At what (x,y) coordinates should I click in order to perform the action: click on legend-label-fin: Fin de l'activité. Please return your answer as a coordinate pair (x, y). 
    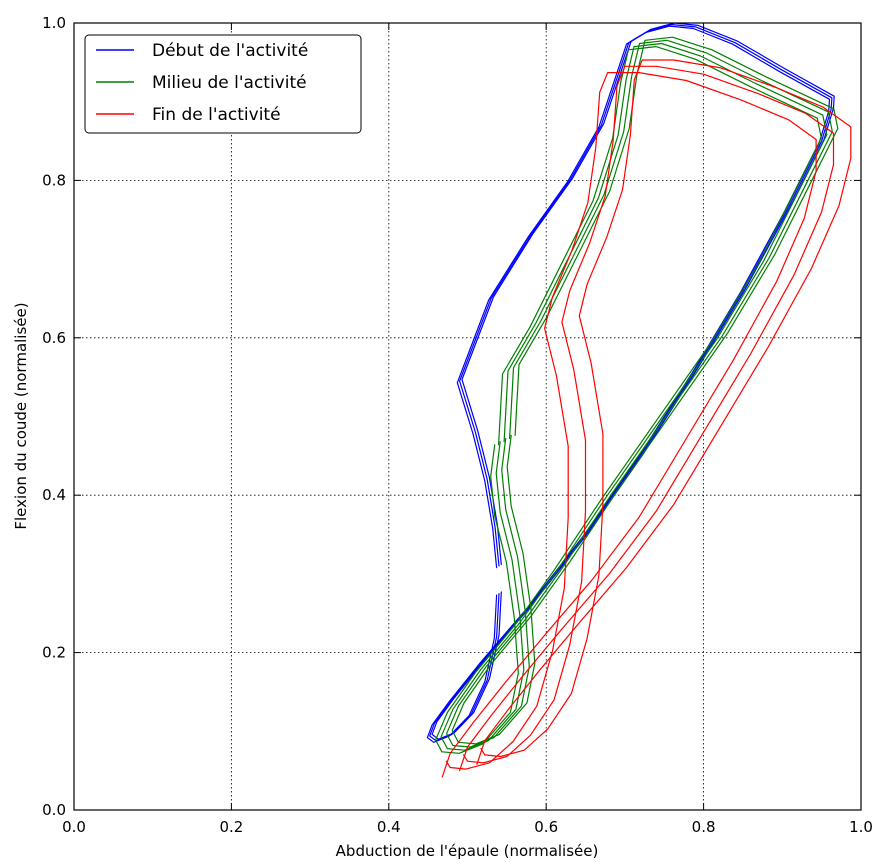
    Looking at the image, I should click on (216, 115).